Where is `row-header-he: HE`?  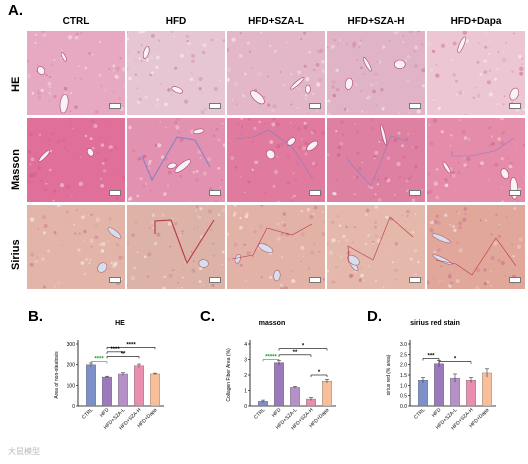 row-header-he: HE is located at coordinates (16, 84).